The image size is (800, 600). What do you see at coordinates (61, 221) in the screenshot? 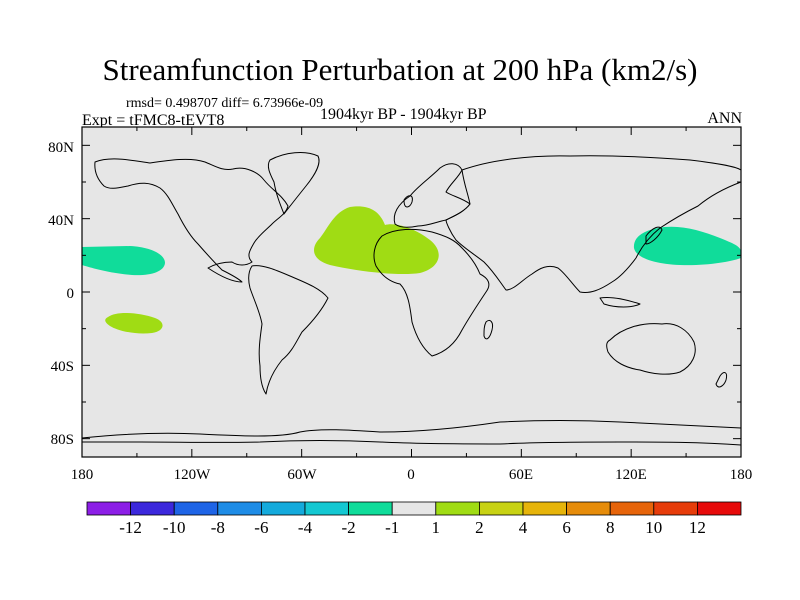
I see `y-label-40n: 40N` at bounding box center [61, 221].